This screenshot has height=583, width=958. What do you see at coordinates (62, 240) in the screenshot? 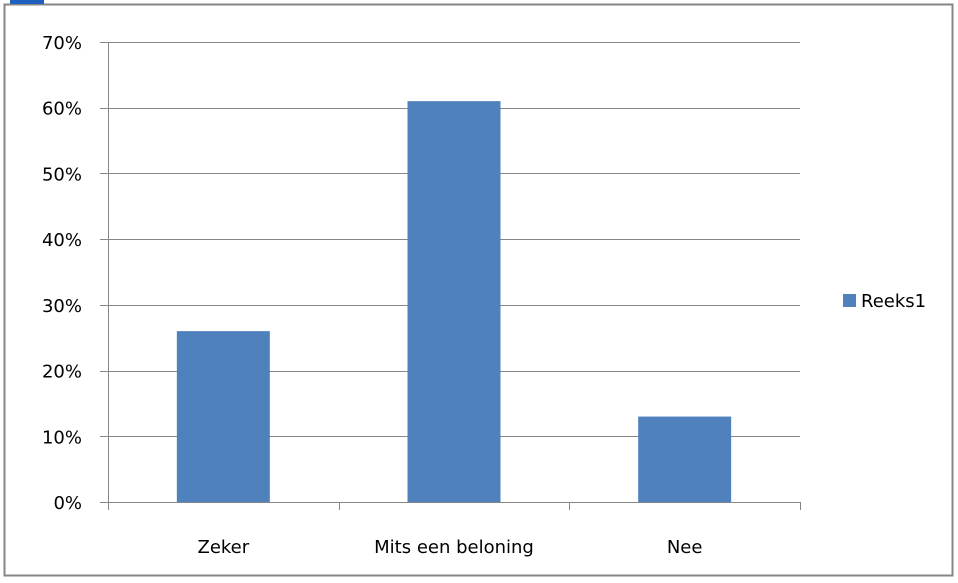
I see `y-tick-label: 40%` at bounding box center [62, 240].